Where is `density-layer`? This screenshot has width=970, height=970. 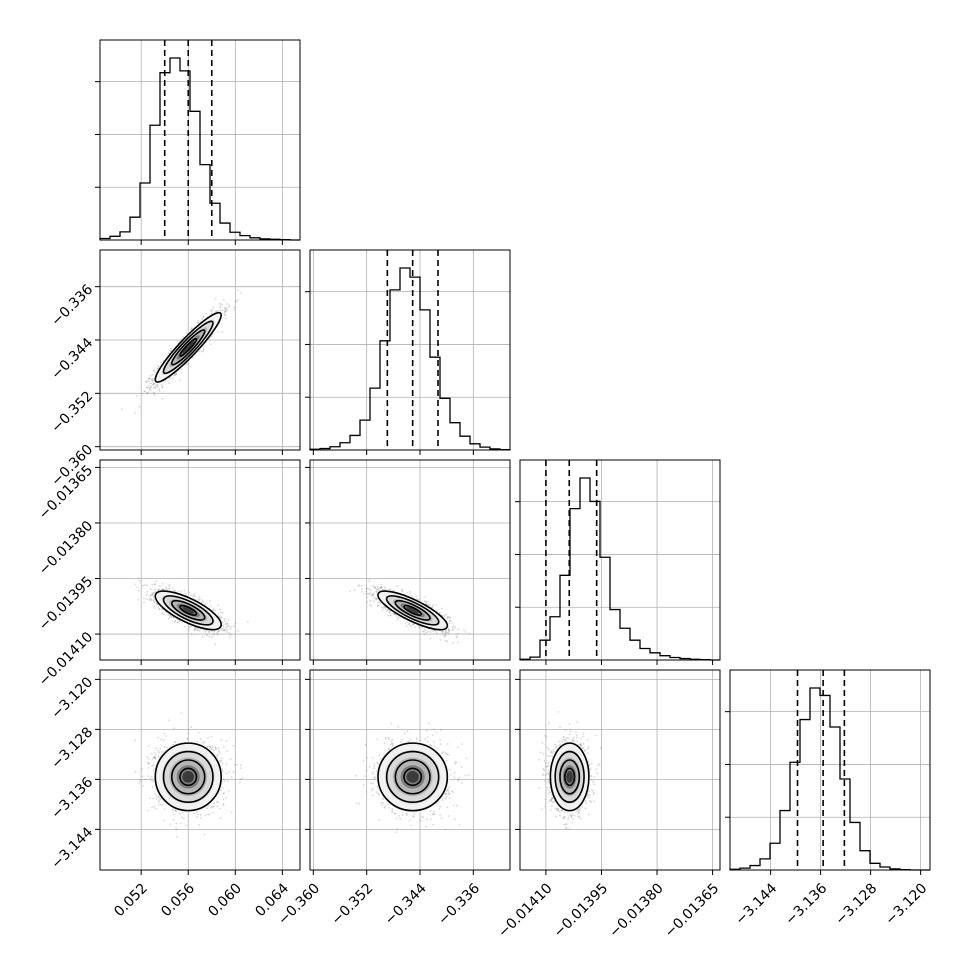
density-layer is located at coordinates (191, 611).